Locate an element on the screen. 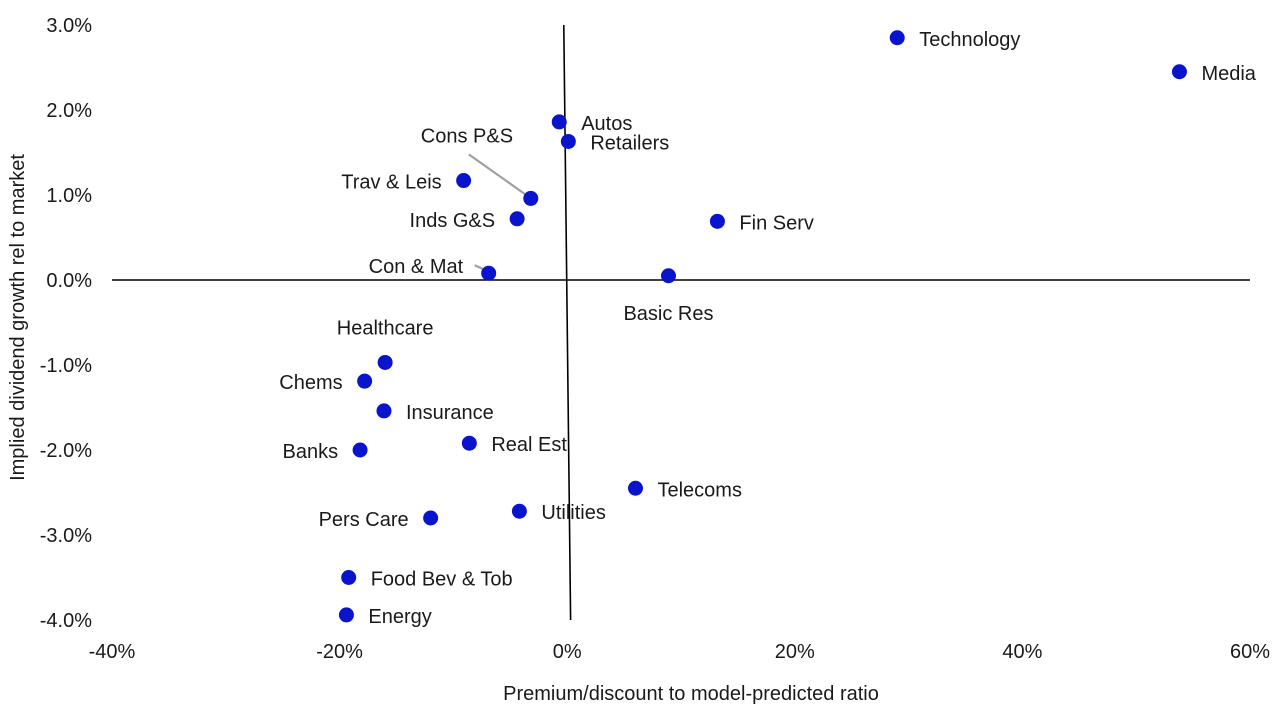 This screenshot has width=1280, height=720. leader-line-cons-pands is located at coordinates (498, 175).